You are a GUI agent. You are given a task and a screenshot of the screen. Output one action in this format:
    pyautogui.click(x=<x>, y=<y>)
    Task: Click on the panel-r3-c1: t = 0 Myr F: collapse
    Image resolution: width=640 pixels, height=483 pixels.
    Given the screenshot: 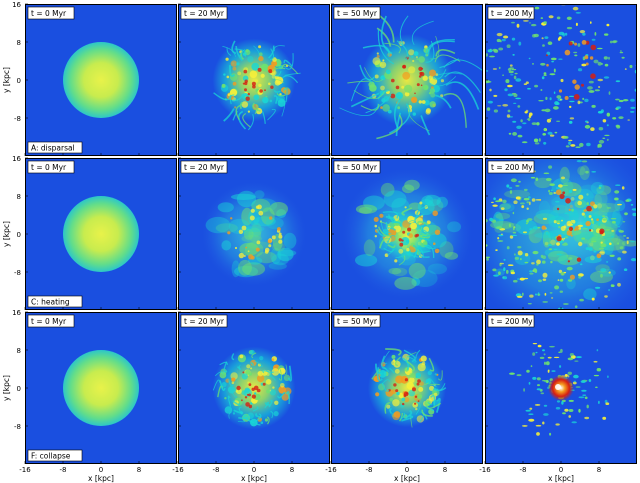 What is the action you would take?
    pyautogui.click(x=100, y=387)
    